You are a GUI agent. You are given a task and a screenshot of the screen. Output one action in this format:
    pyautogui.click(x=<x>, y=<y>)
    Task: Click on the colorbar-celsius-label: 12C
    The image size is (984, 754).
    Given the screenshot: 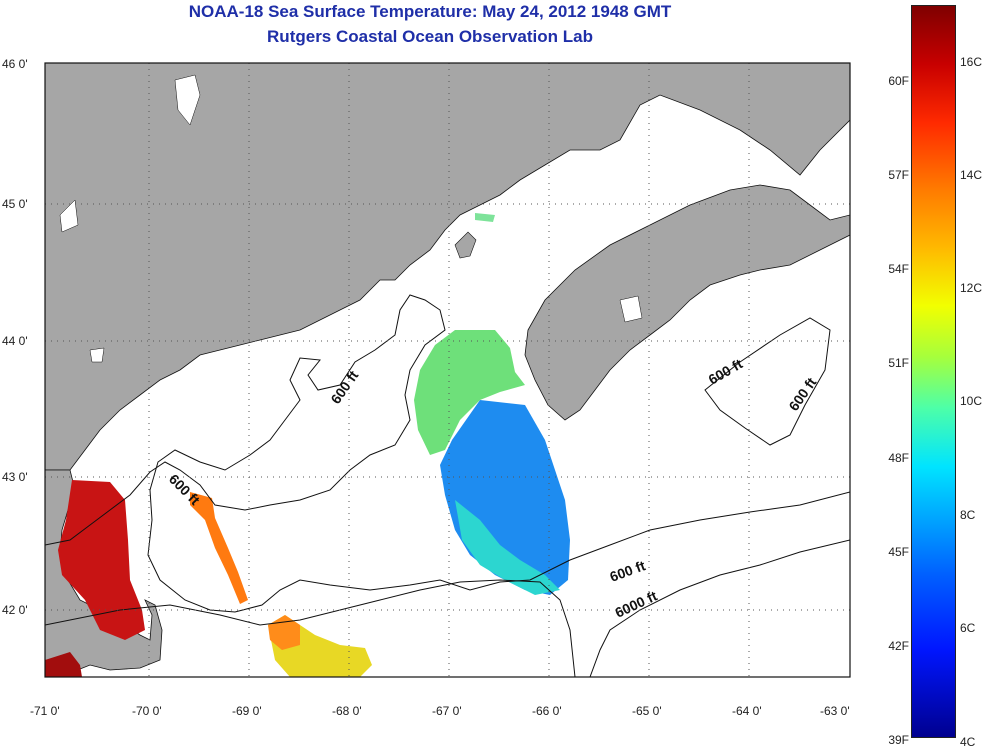 What is the action you would take?
    pyautogui.click(x=971, y=288)
    